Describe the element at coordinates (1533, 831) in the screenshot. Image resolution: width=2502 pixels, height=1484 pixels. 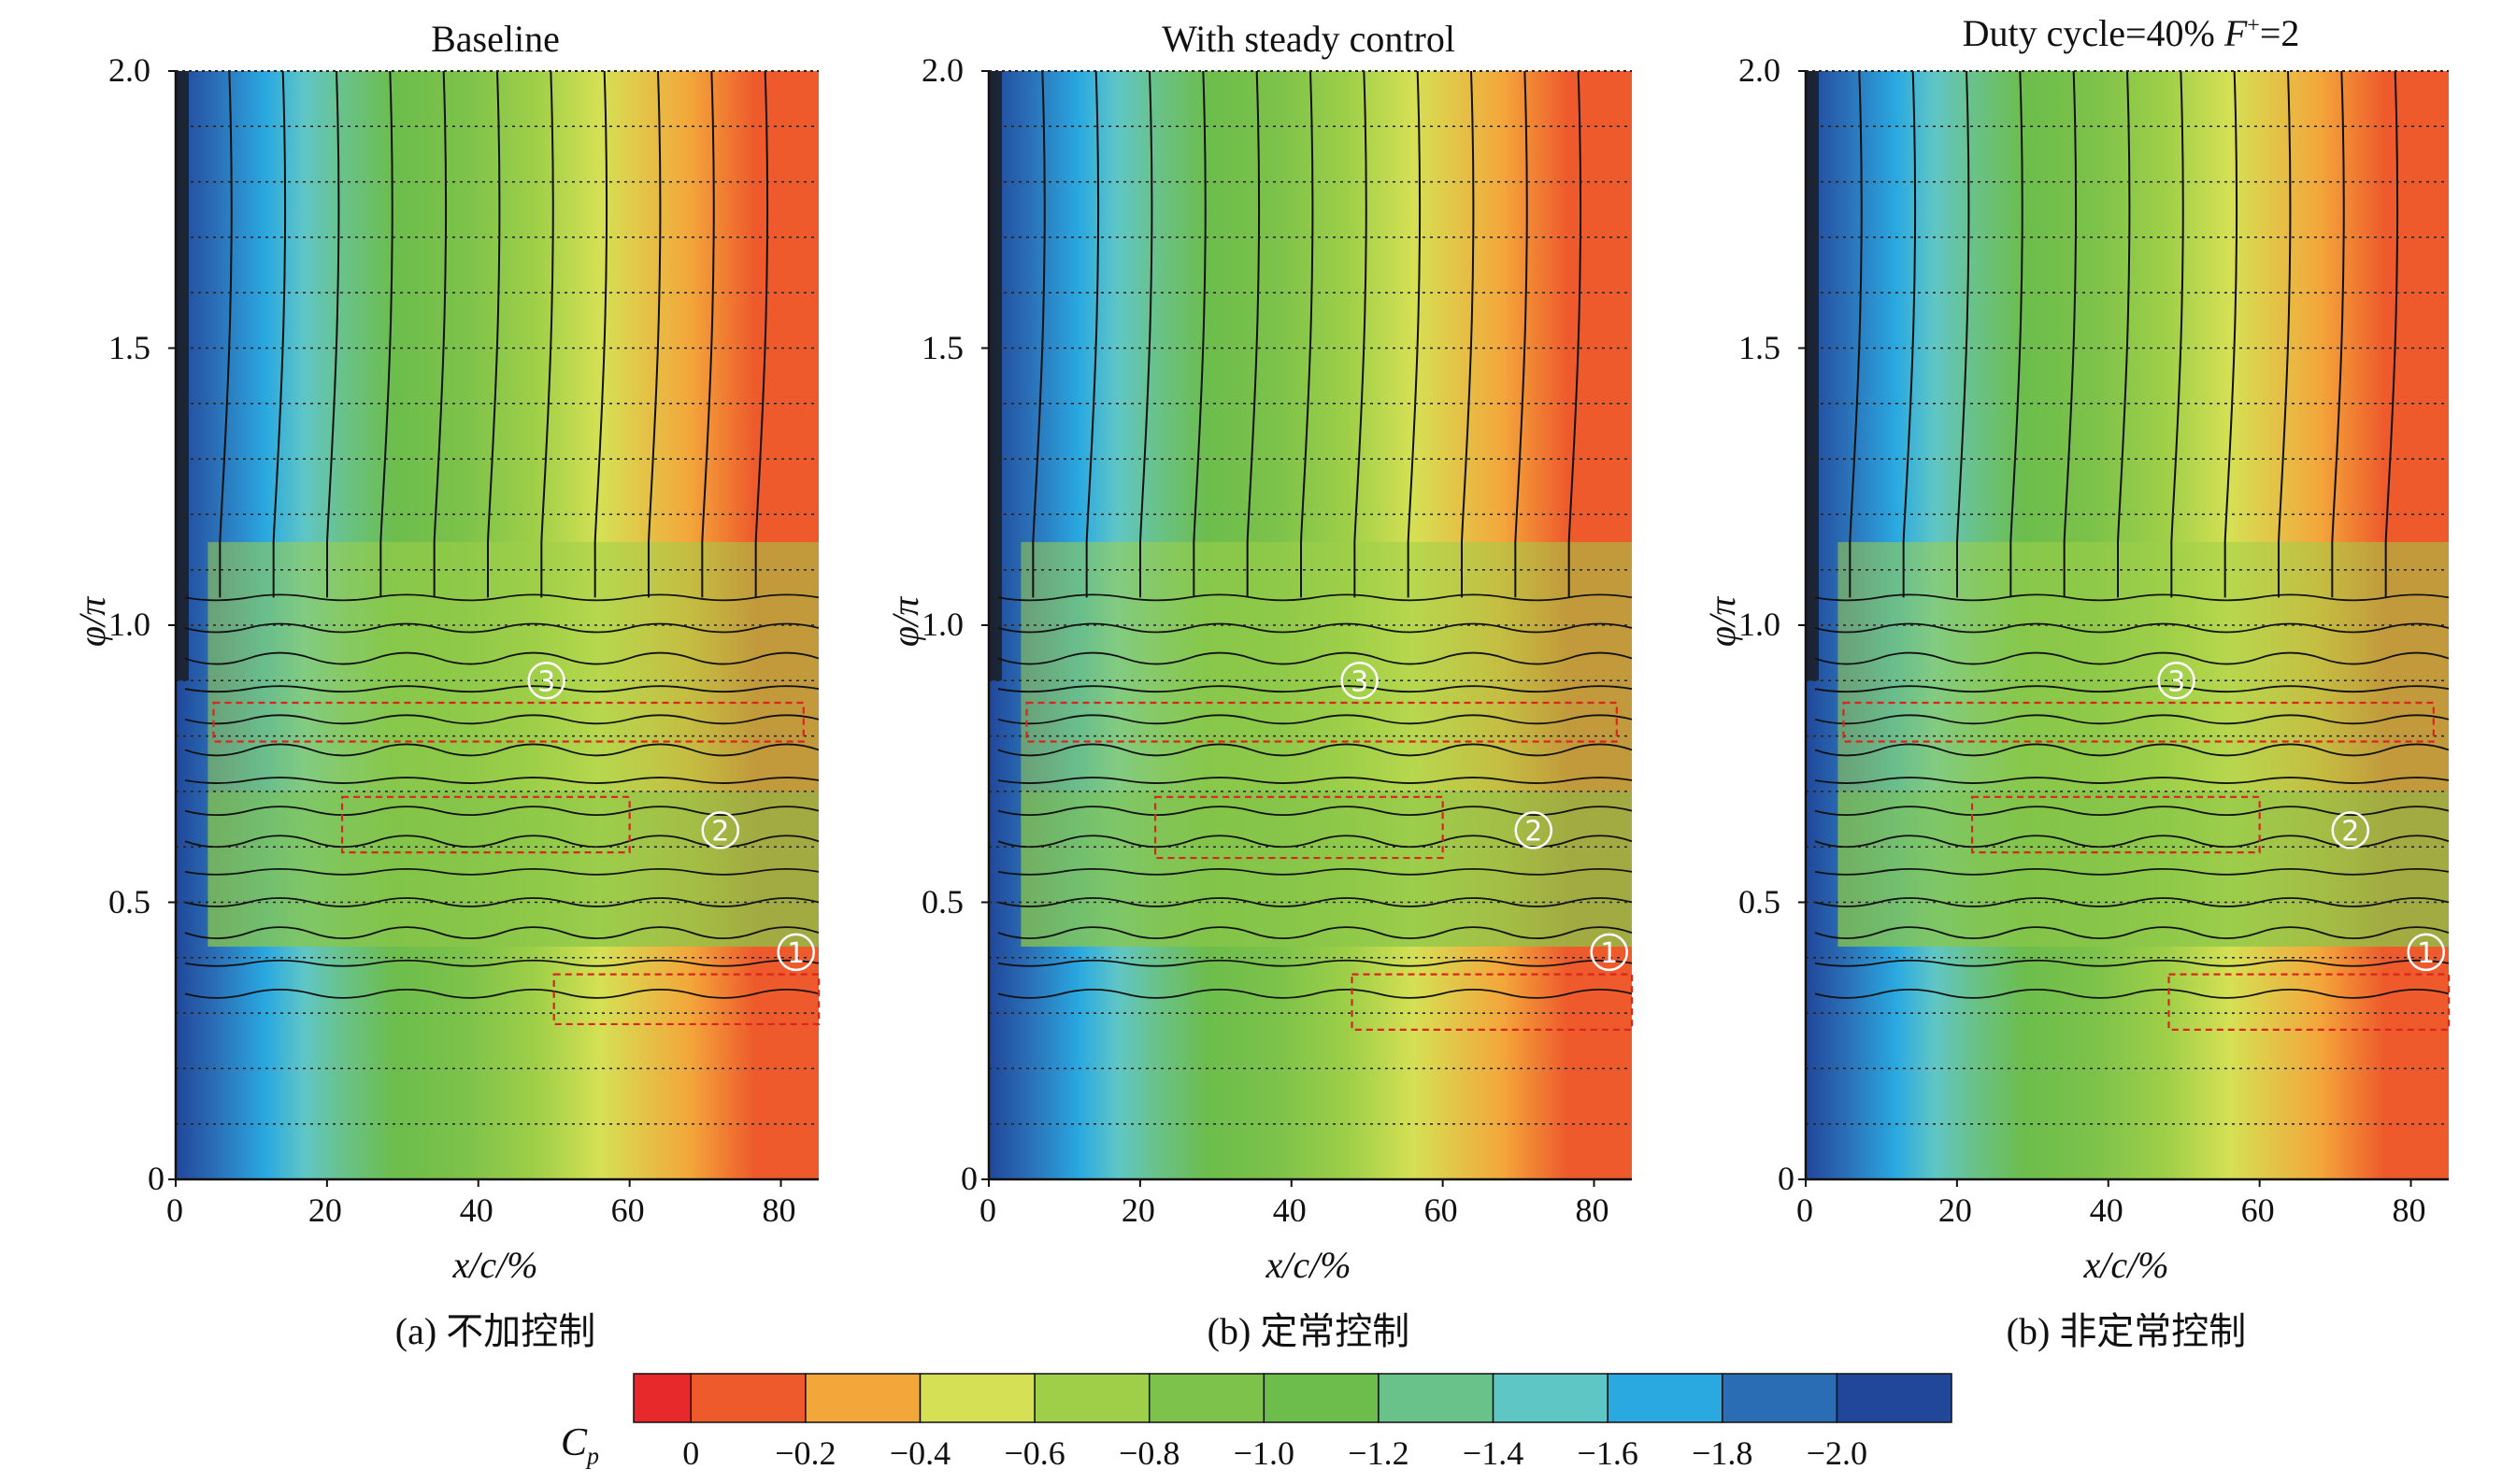
I see `region-marker-label: 2` at that location.